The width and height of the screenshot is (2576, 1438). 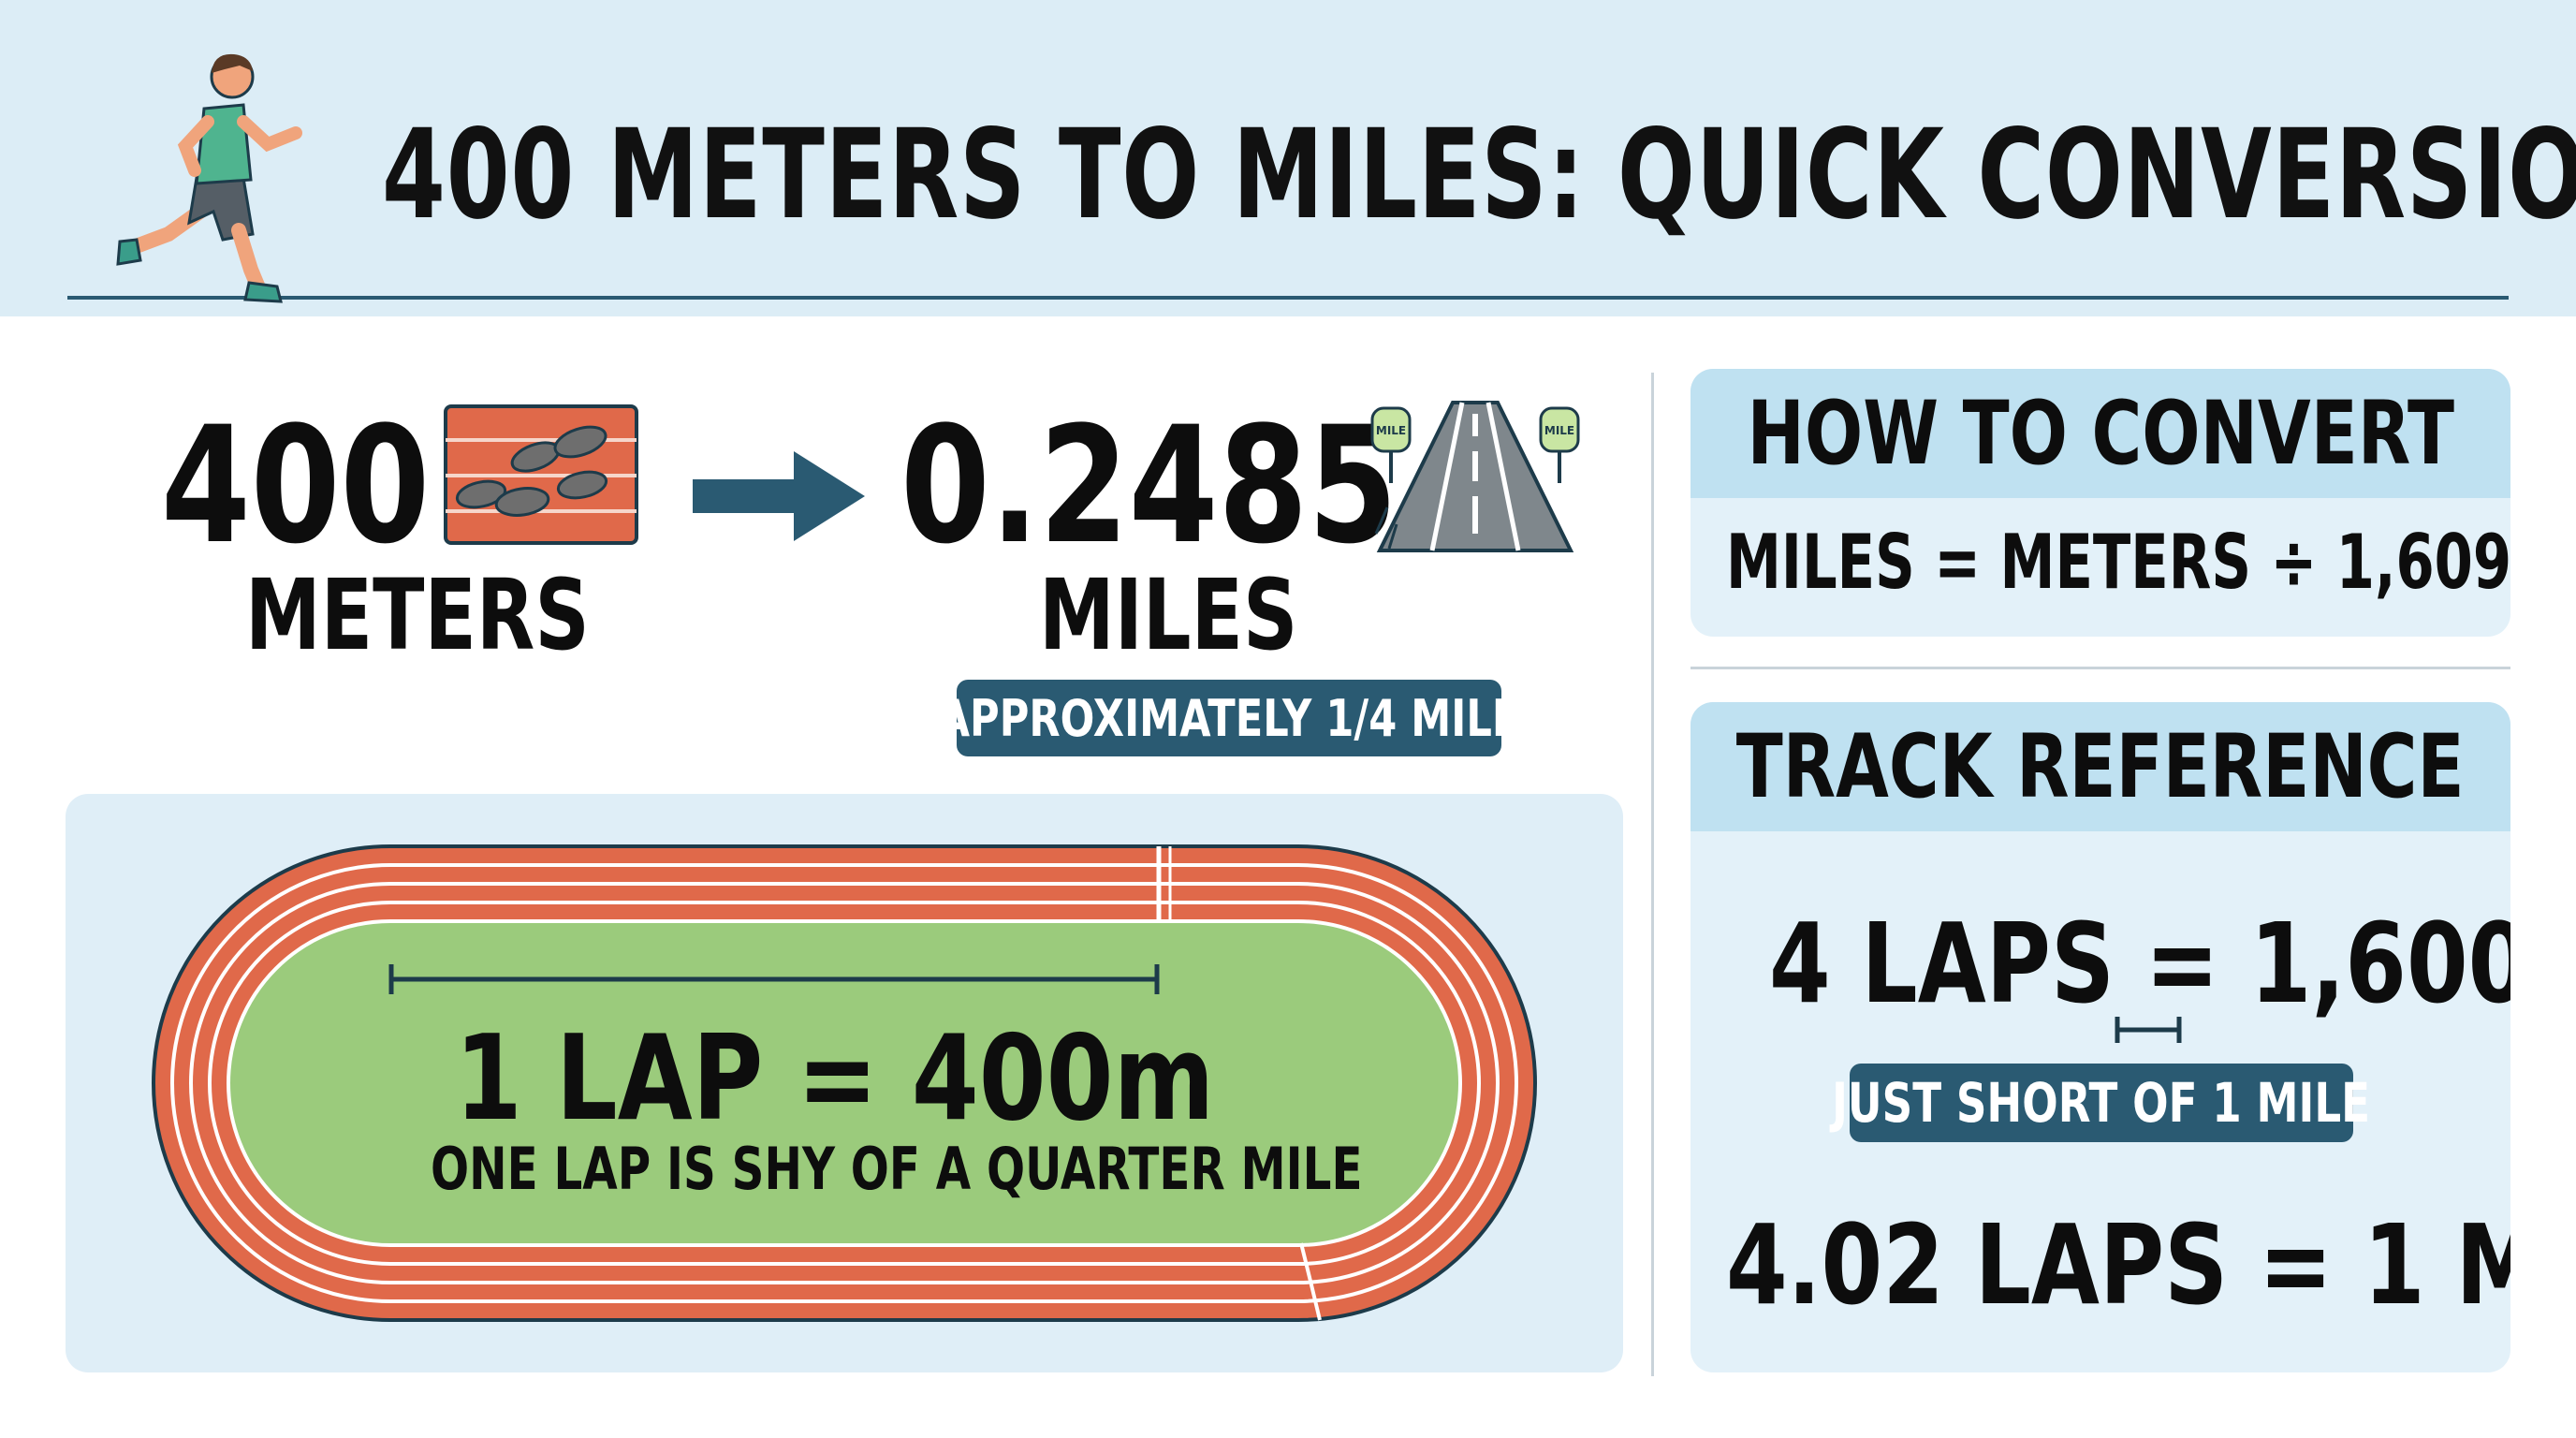 I want to click on to-value: 0.2485, so click(x=1149, y=485).